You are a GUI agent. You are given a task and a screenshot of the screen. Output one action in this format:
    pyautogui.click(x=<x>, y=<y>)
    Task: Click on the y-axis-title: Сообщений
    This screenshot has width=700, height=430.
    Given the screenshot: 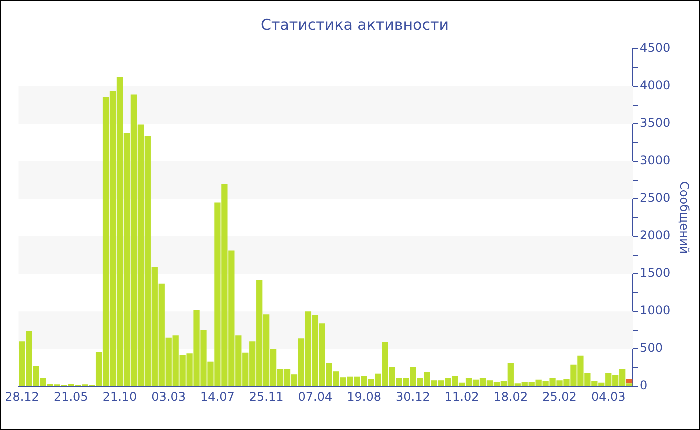 What is the action you would take?
    pyautogui.click(x=685, y=218)
    